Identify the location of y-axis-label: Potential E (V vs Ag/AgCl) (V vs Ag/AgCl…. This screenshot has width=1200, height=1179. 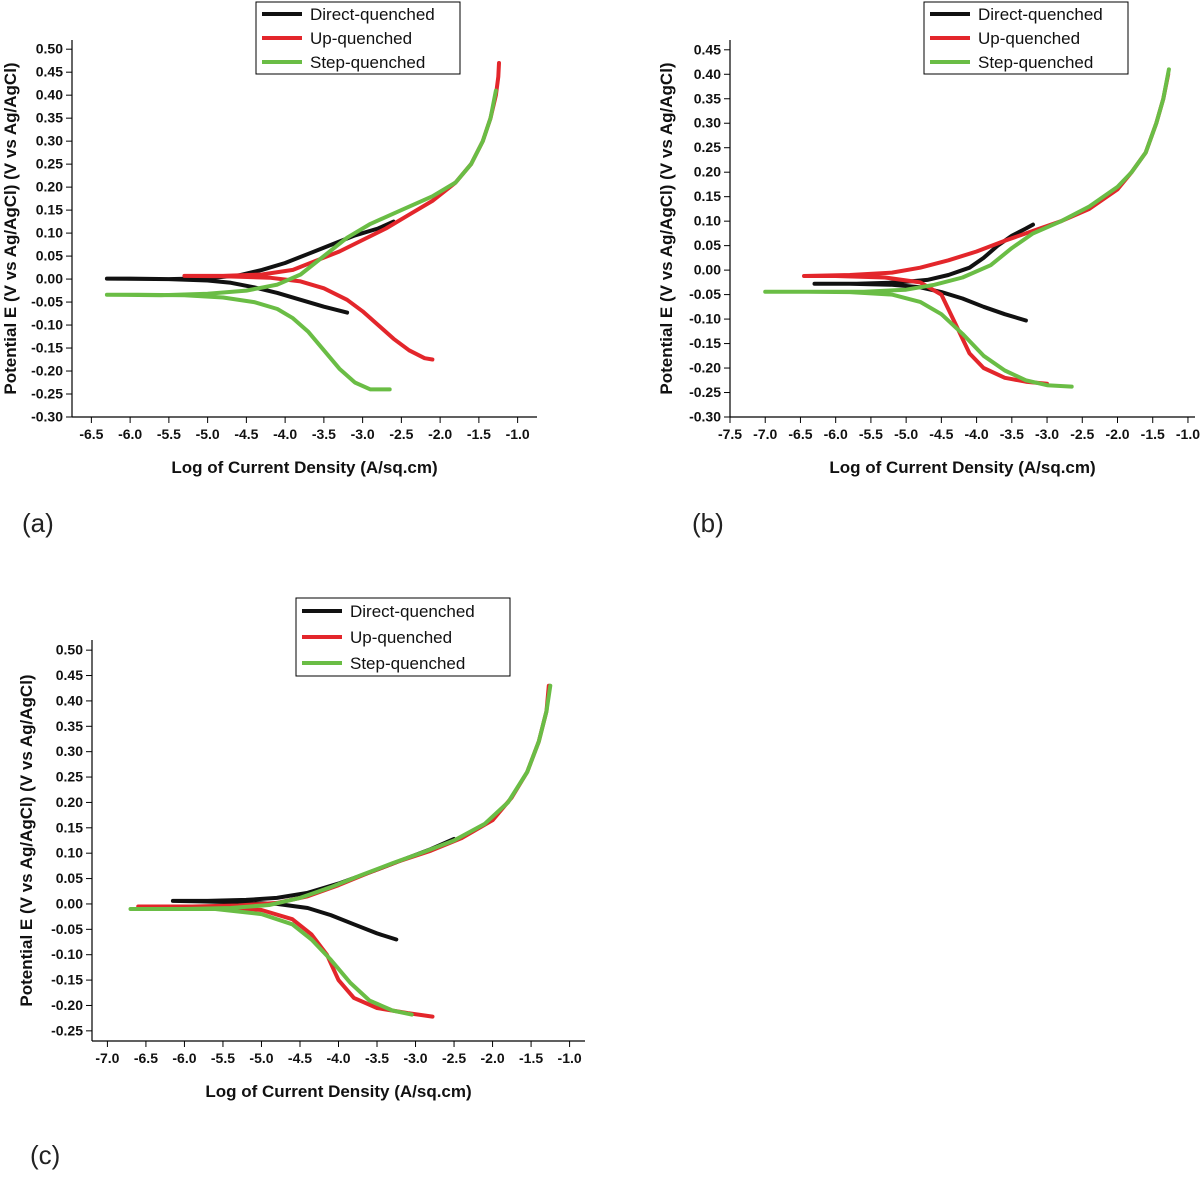
(10, 228).